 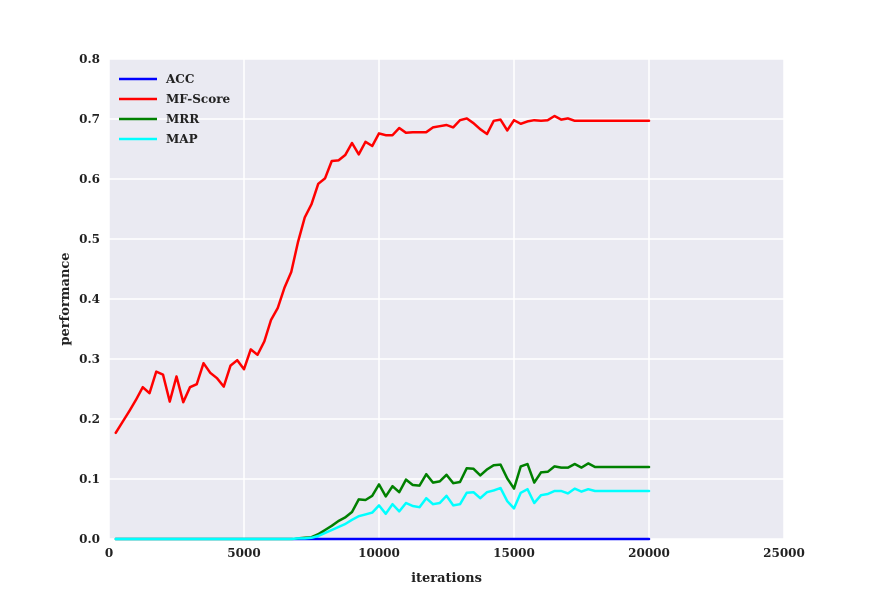 What do you see at coordinates (65, 298) in the screenshot?
I see `y-axis-label: performance` at bounding box center [65, 298].